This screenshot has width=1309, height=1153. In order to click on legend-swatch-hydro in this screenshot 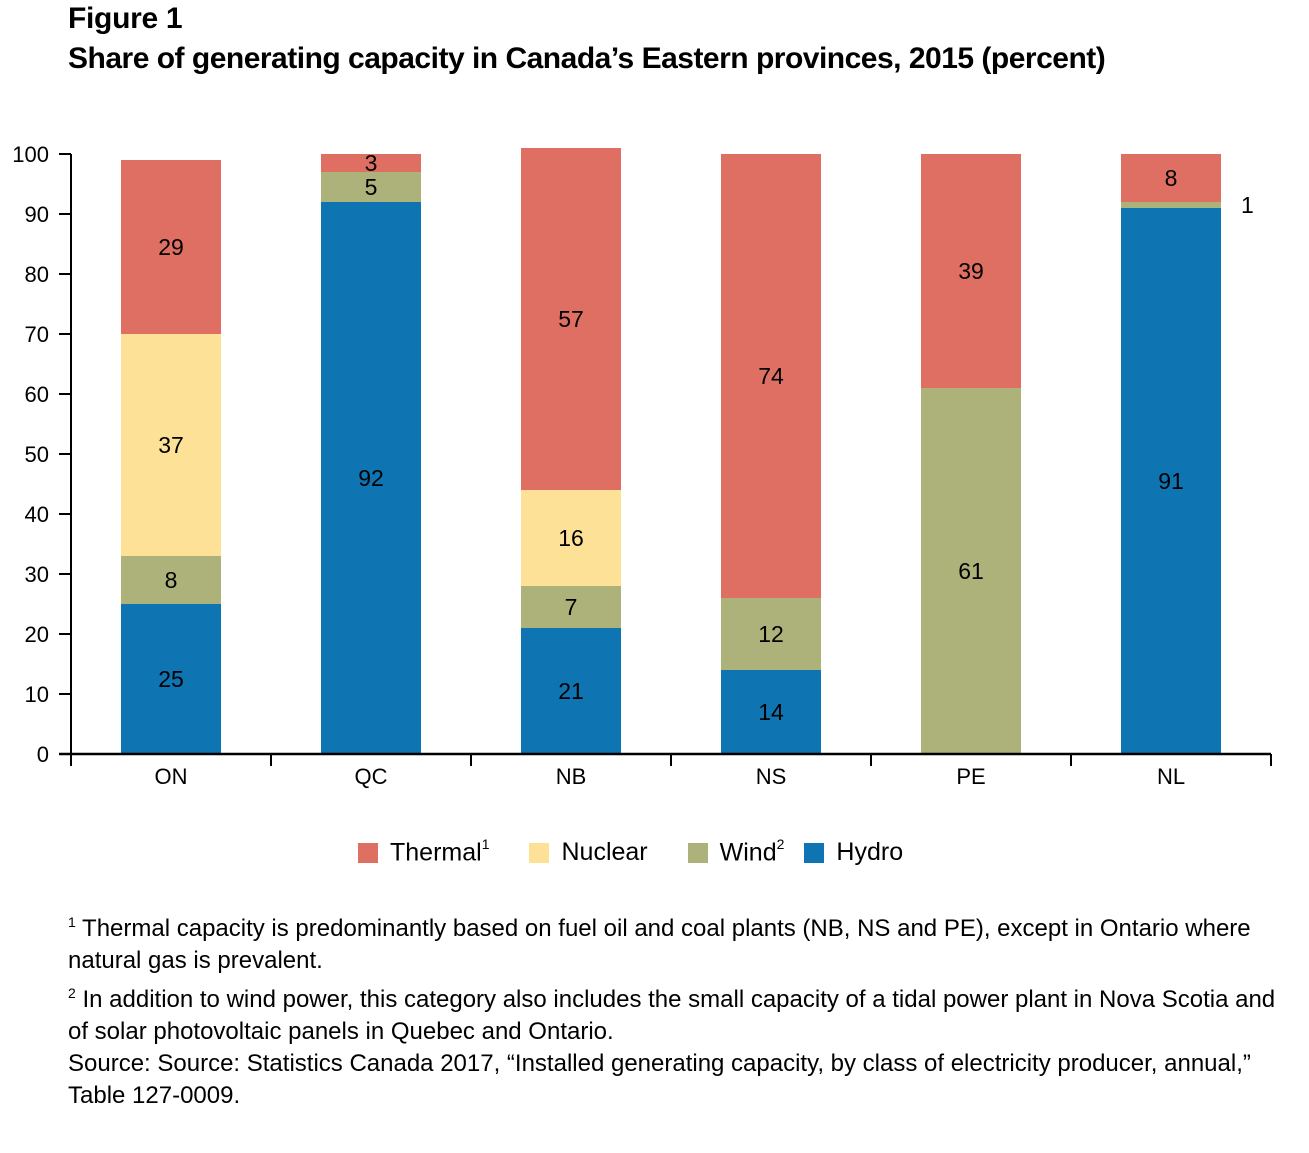, I will do `click(814, 852)`.